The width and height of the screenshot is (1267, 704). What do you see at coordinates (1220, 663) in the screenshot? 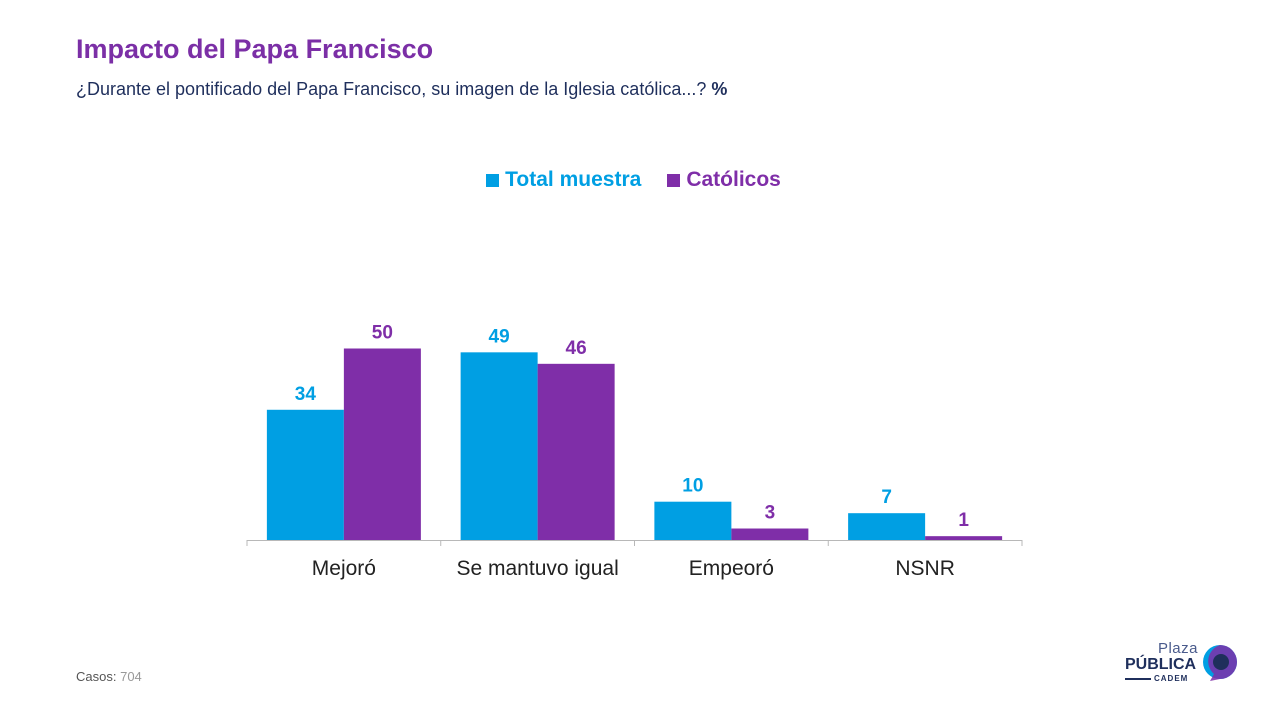
I see `logo-bubble-icon` at bounding box center [1220, 663].